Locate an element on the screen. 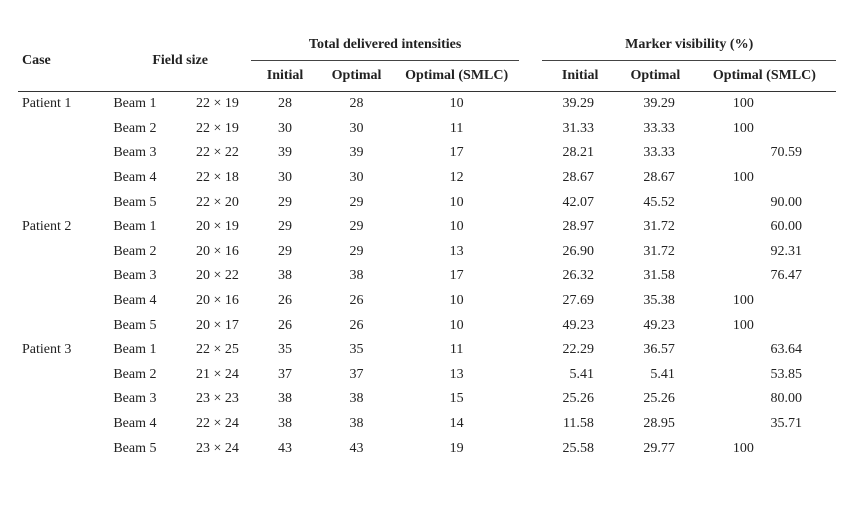 Image resolution: width=860 pixels, height=522 pixels. cell-total-optimal-smlc: 19 is located at coordinates (456, 448).